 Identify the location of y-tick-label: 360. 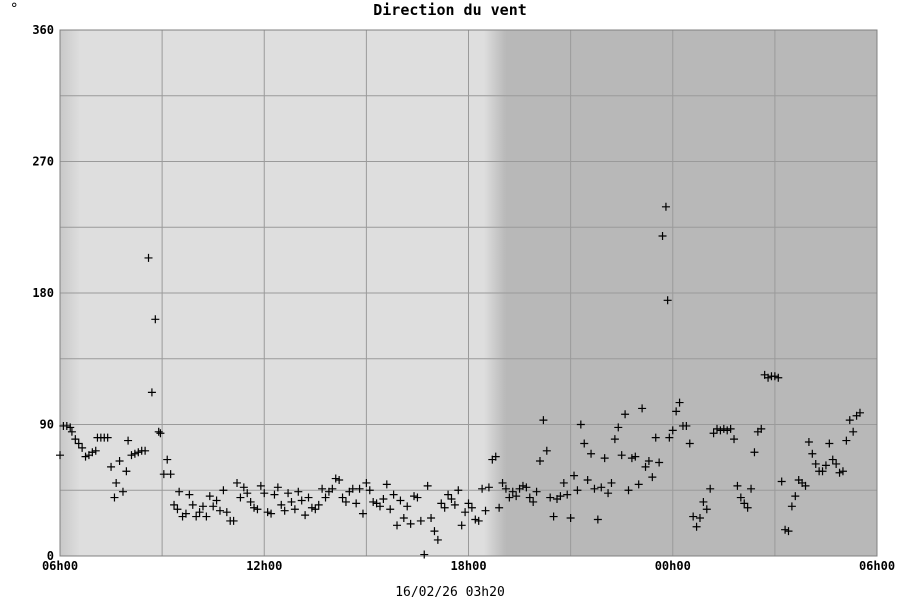
(43, 30).